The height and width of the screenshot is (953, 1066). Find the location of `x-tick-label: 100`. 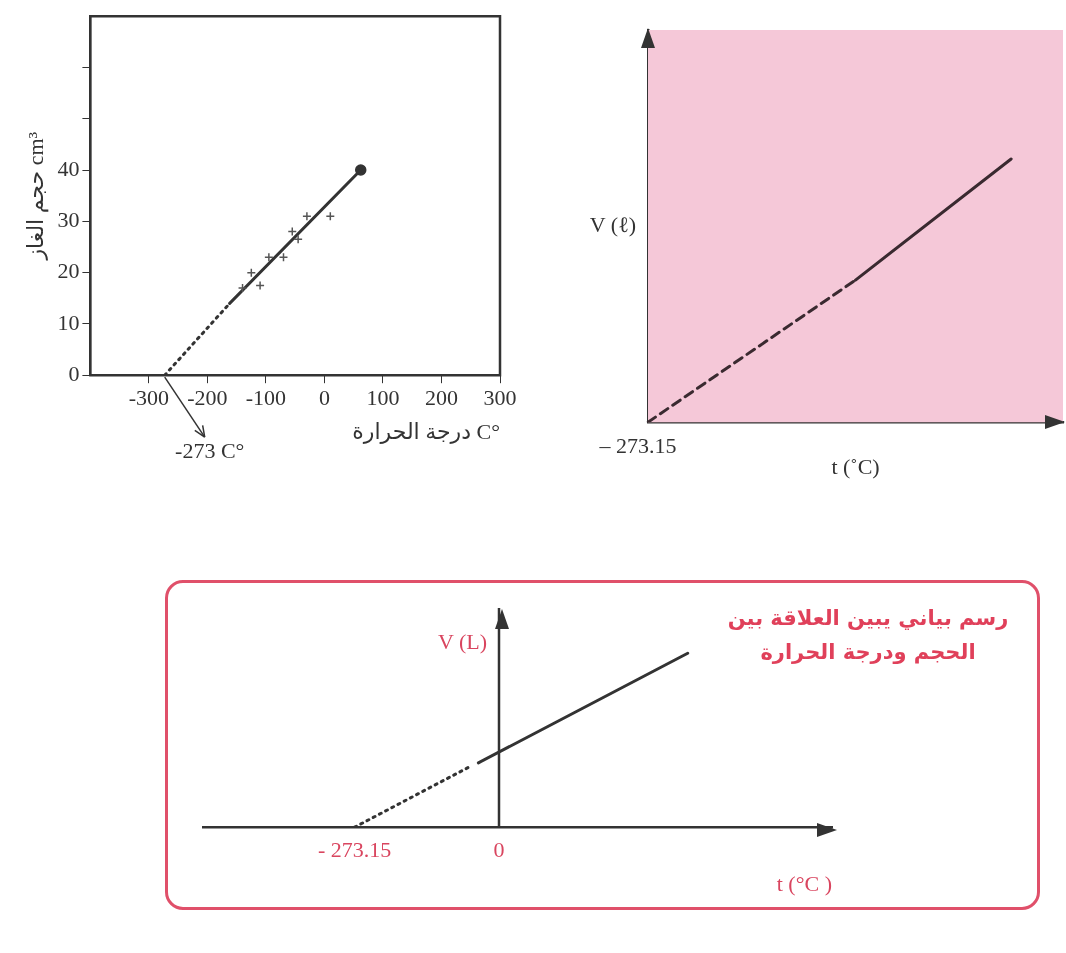

x-tick-label: 100 is located at coordinates (383, 398).